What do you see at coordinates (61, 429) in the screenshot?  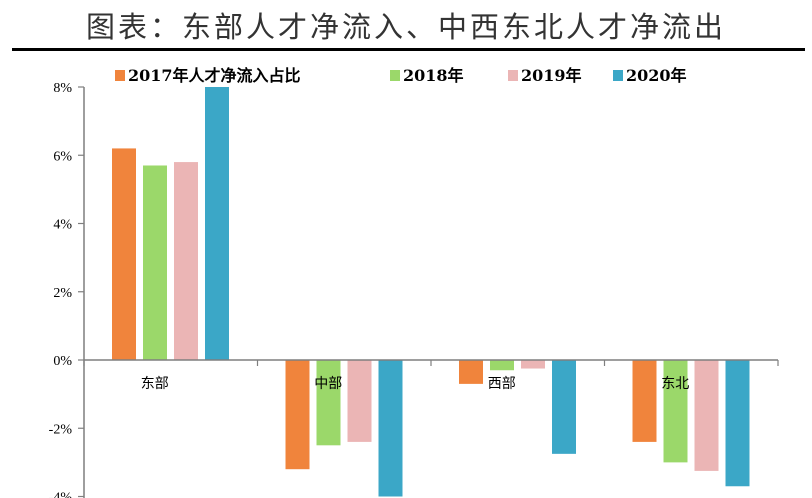 I see `y-tick-label: -2%` at bounding box center [61, 429].